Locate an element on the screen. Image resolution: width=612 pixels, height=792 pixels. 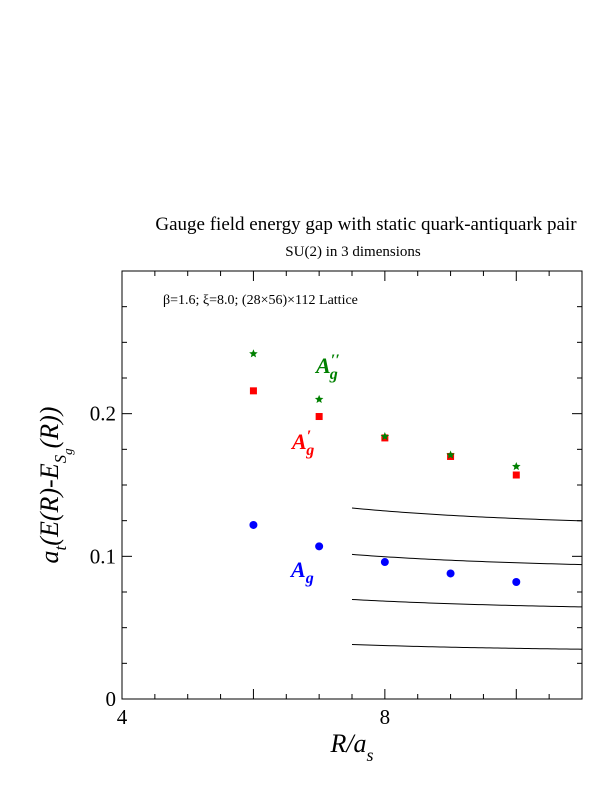
series-label-1: Ag is located at coordinates (301, 572).